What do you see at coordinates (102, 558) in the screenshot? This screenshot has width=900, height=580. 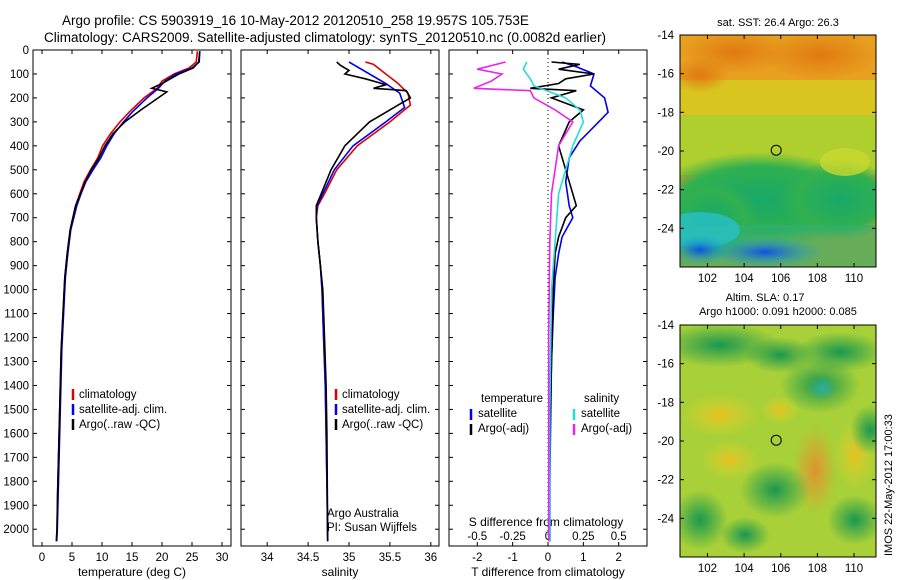 I see `temperature-xtick-label: 10` at bounding box center [102, 558].